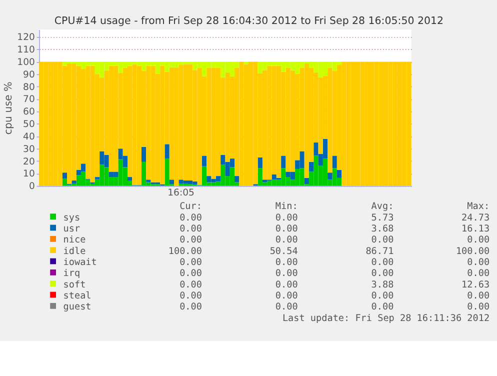 Image resolution: width=497 pixels, height=376 pixels. I want to click on y-tick-label: 20, so click(29, 162).